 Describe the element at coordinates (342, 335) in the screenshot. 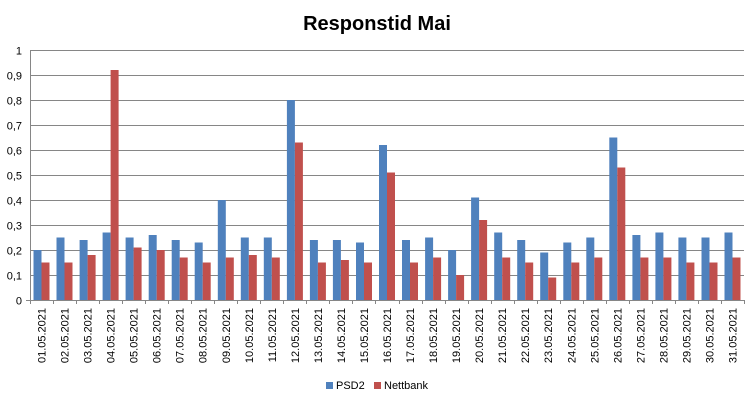

I see `x-tick-label: 14.05.2021` at that location.